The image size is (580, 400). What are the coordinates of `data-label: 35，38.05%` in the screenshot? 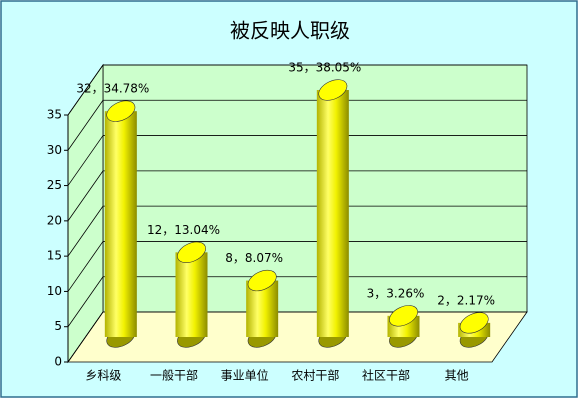 It's located at (324, 68).